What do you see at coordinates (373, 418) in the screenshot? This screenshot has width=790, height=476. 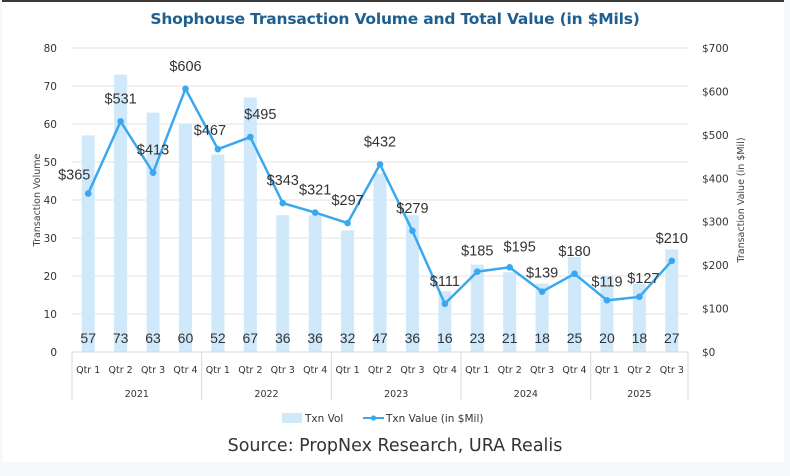 I see `legend-marker-txn-value` at bounding box center [373, 418].